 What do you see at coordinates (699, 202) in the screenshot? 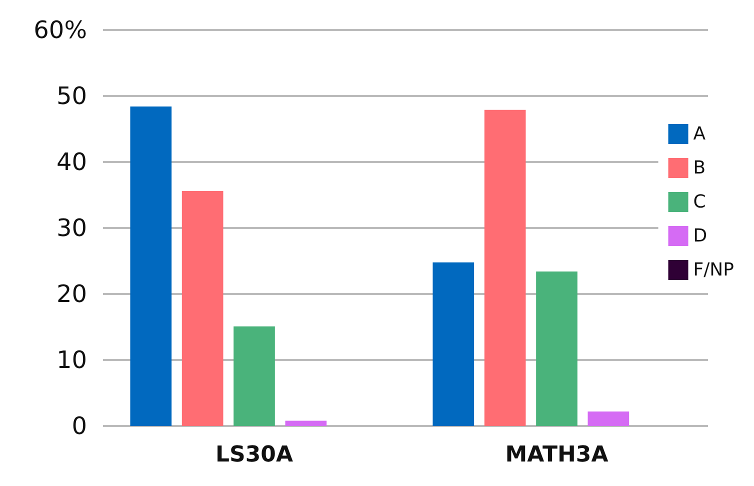
I see `legend-label: C` at bounding box center [699, 202].